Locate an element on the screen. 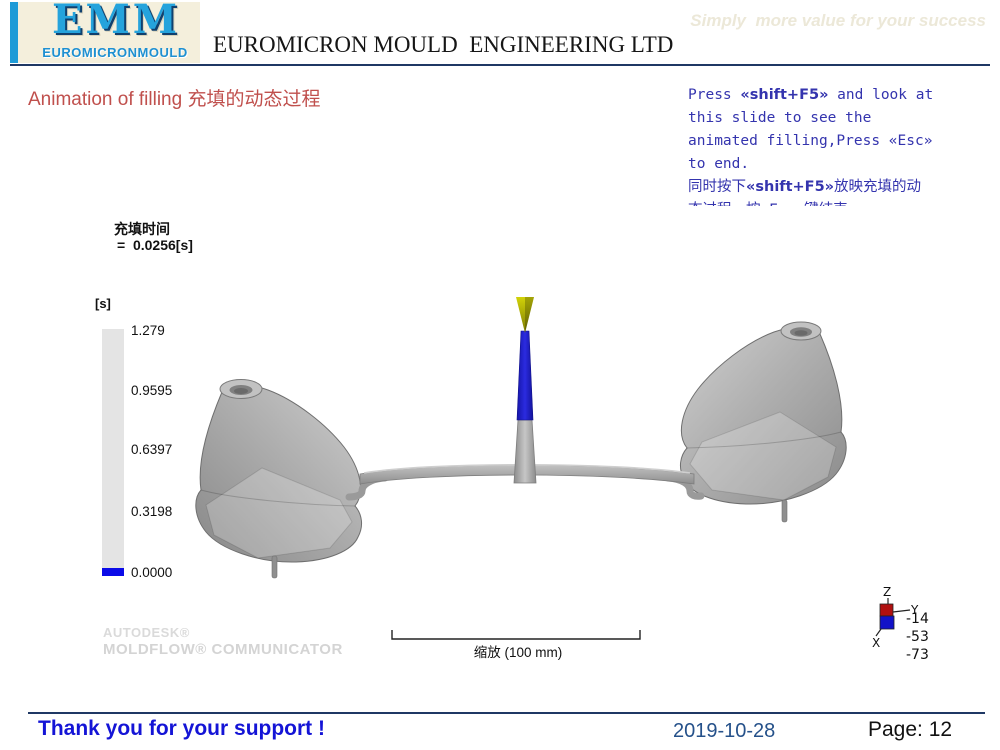  footer-divider is located at coordinates (506, 713).